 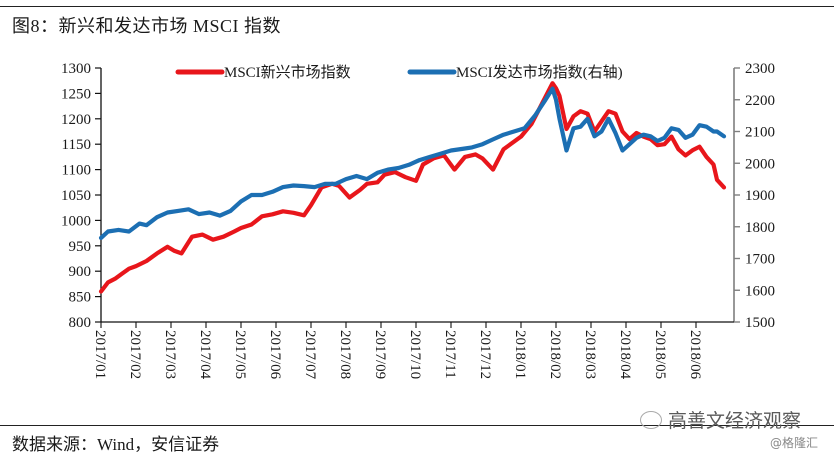 I want to click on x-tick-label: 2017/01, so click(x=100, y=354).